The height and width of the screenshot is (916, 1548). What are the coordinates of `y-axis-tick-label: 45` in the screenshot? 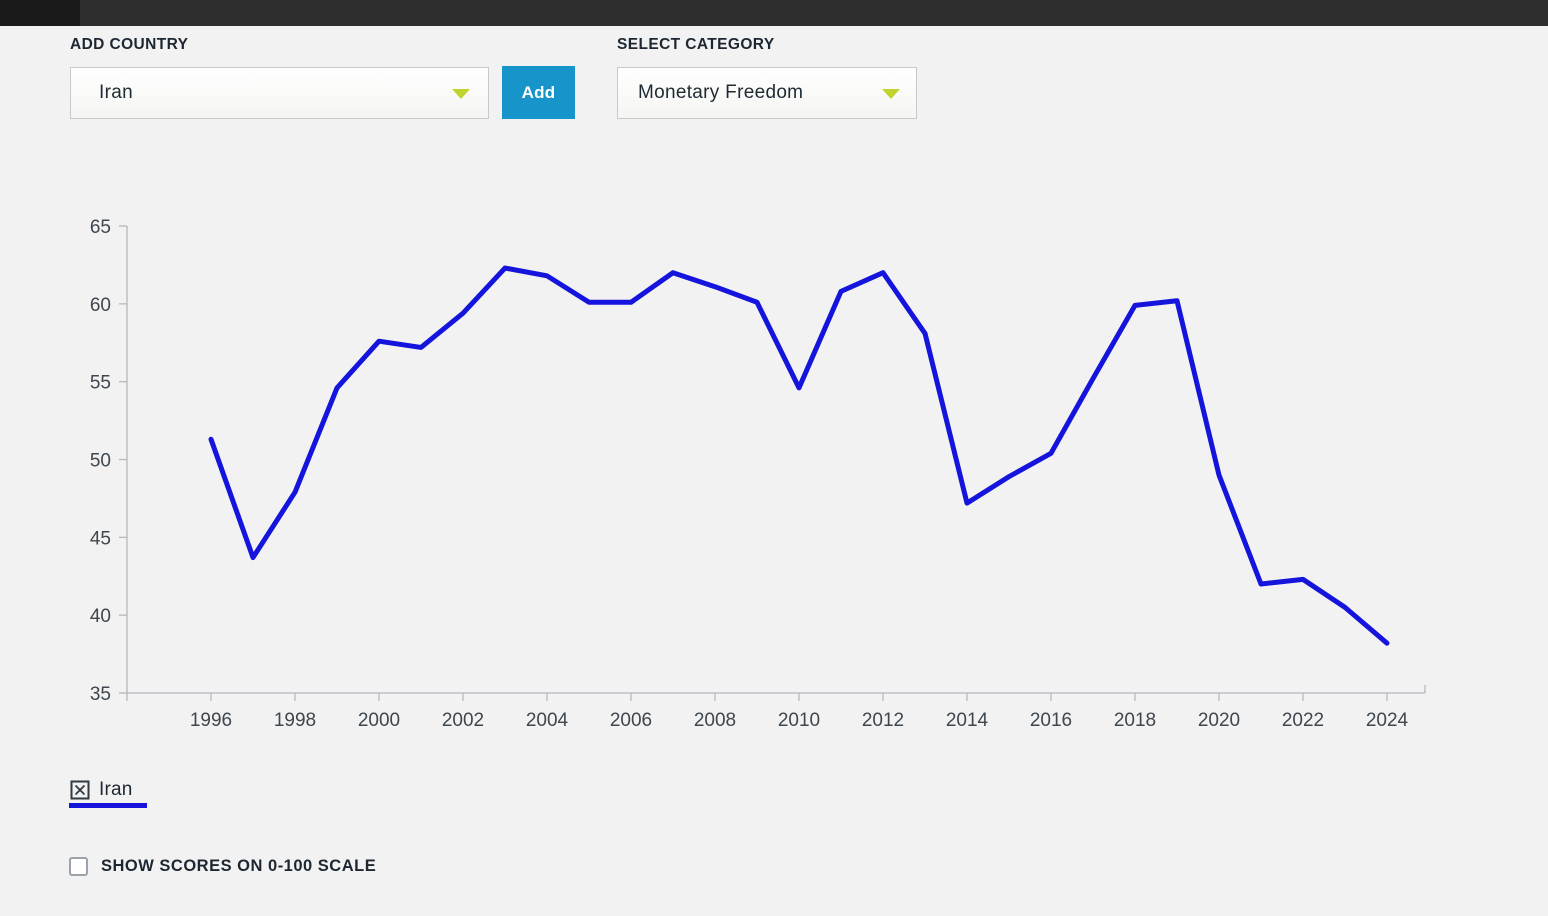 It's located at (100, 538).